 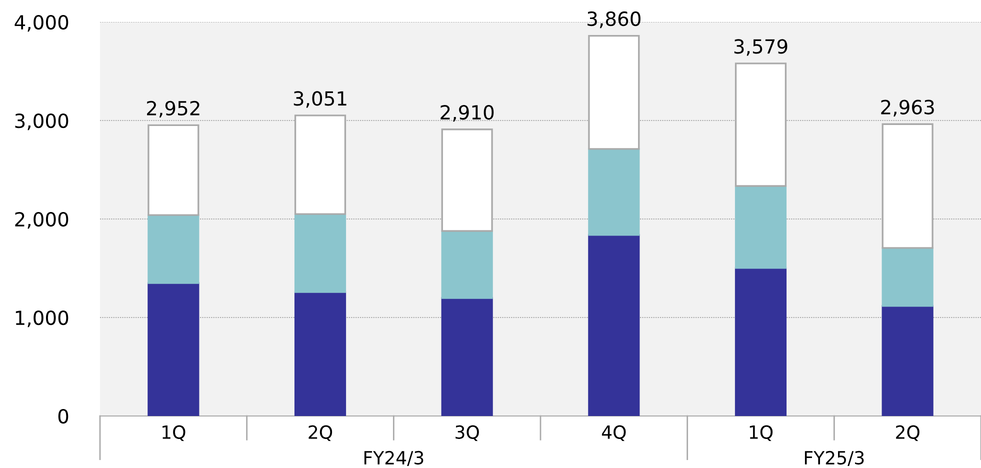 I want to click on total-label: 2,952, so click(x=173, y=109).